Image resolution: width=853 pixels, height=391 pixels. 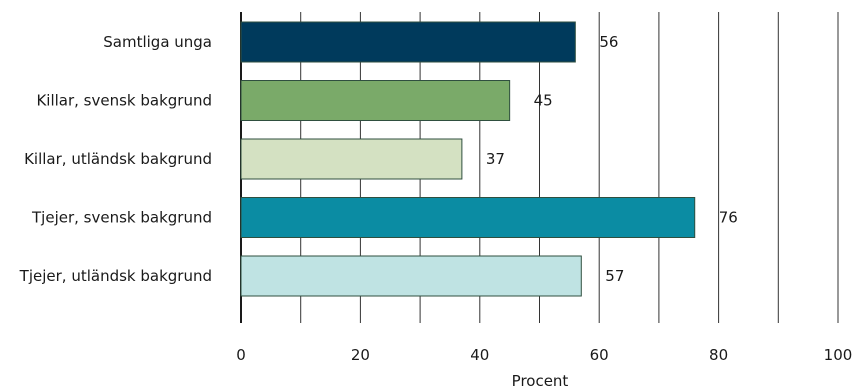 What do you see at coordinates (157, 42) in the screenshot?
I see `category-label: Samtliga unga` at bounding box center [157, 42].